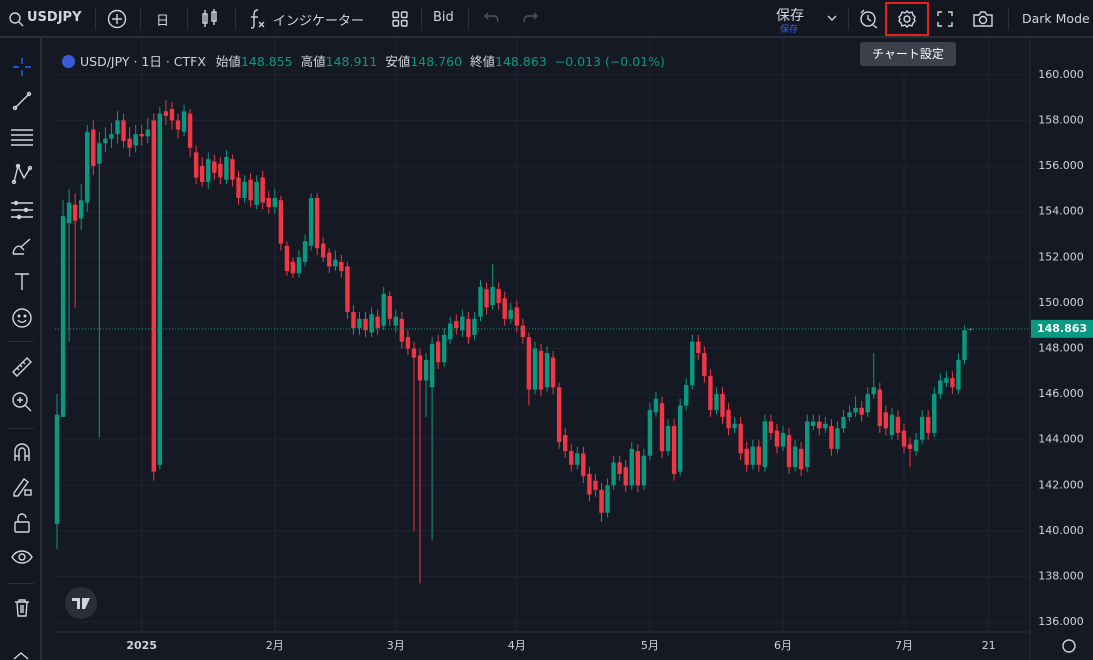 Image resolution: width=1093 pixels, height=660 pixels. What do you see at coordinates (22, 487) in the screenshot?
I see `lock-draw-tool` at bounding box center [22, 487].